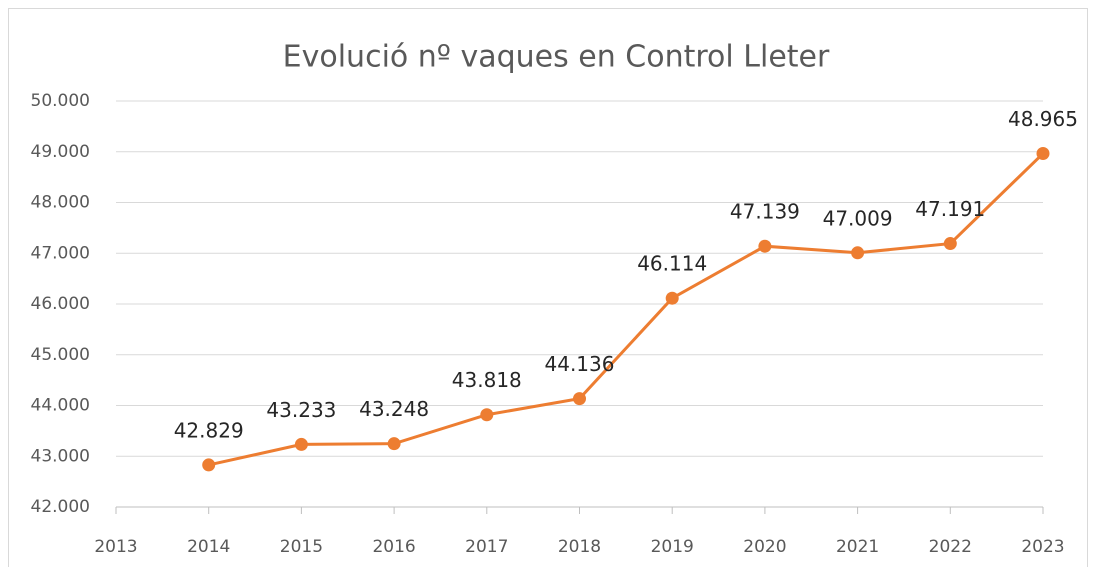 The height and width of the screenshot is (567, 1093). Describe the element at coordinates (60, 253) in the screenshot. I see `y-tick-label: 47.000` at that location.